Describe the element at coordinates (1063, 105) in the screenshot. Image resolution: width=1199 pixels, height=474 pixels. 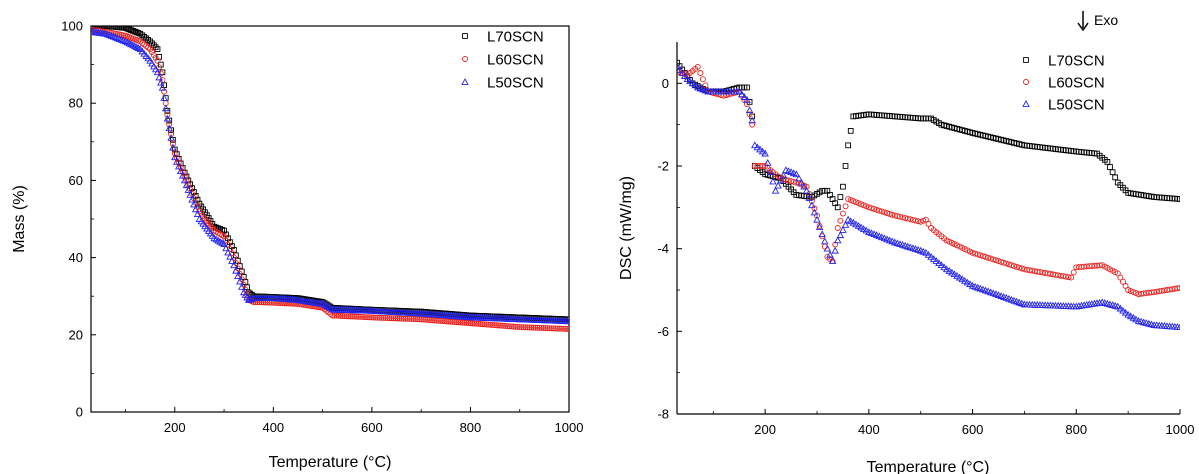
I see `legend-item-l50scn: L50SCN` at that location.